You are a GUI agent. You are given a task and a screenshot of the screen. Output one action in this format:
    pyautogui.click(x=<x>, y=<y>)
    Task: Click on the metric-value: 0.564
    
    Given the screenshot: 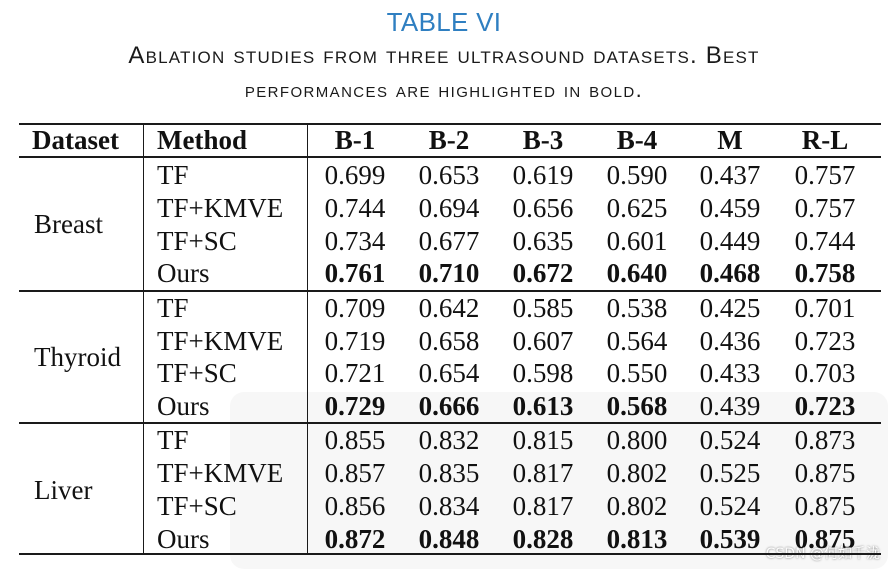 What is the action you would take?
    pyautogui.click(x=637, y=340)
    